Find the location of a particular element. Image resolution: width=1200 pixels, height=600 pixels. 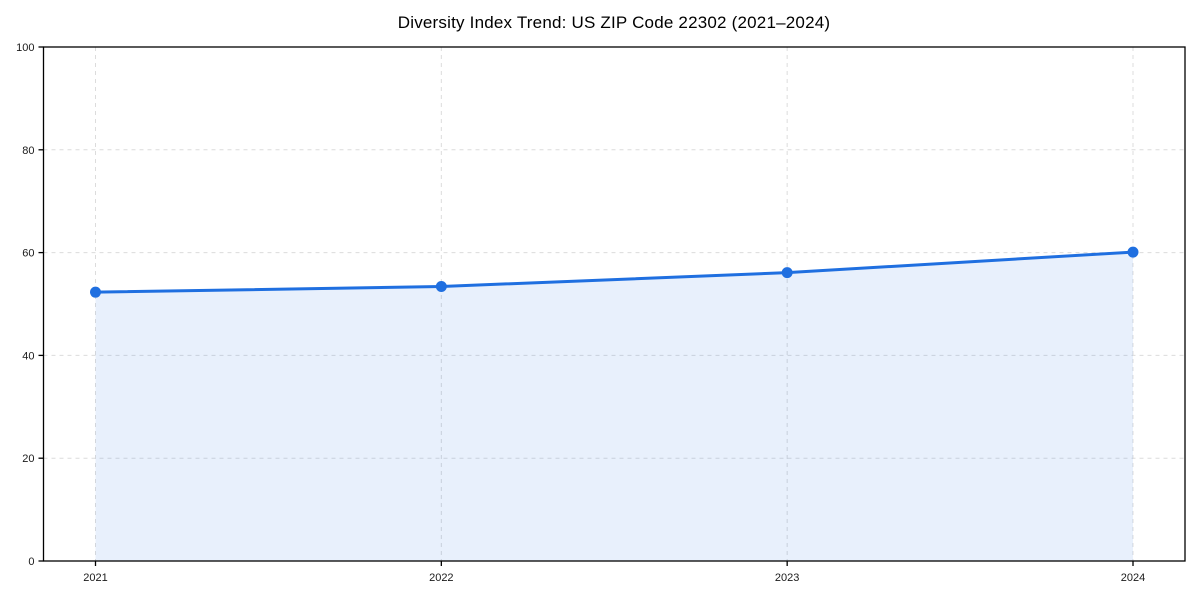

x-tick-label: 2024 is located at coordinates (1133, 578).